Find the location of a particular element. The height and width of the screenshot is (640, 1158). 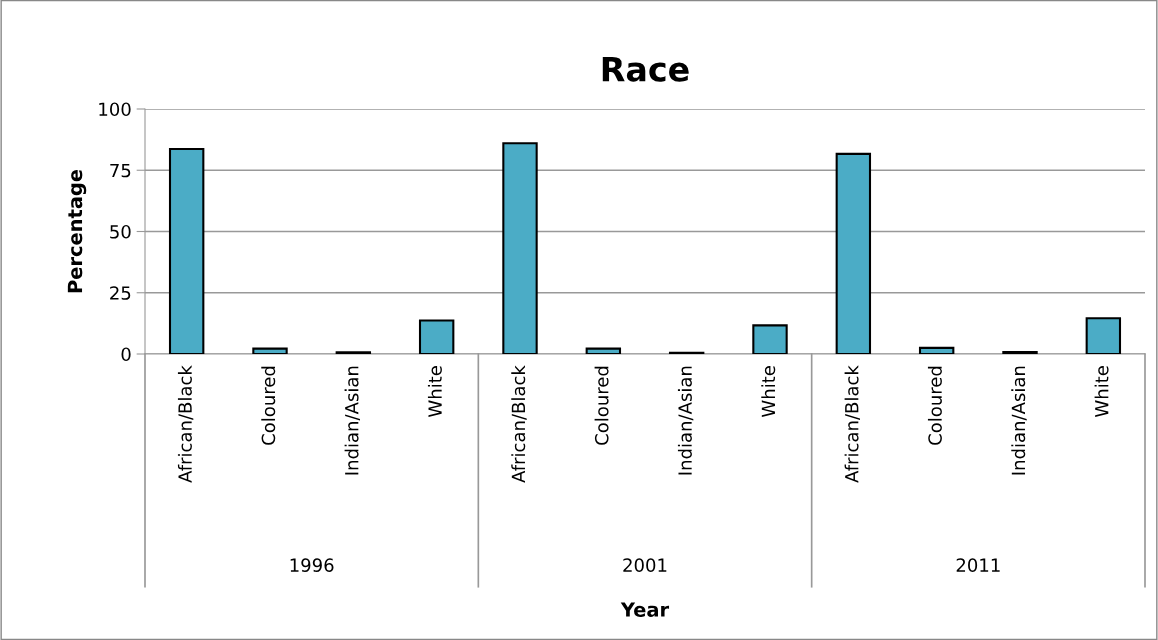

y-tick-label: 0 is located at coordinates (126, 354).